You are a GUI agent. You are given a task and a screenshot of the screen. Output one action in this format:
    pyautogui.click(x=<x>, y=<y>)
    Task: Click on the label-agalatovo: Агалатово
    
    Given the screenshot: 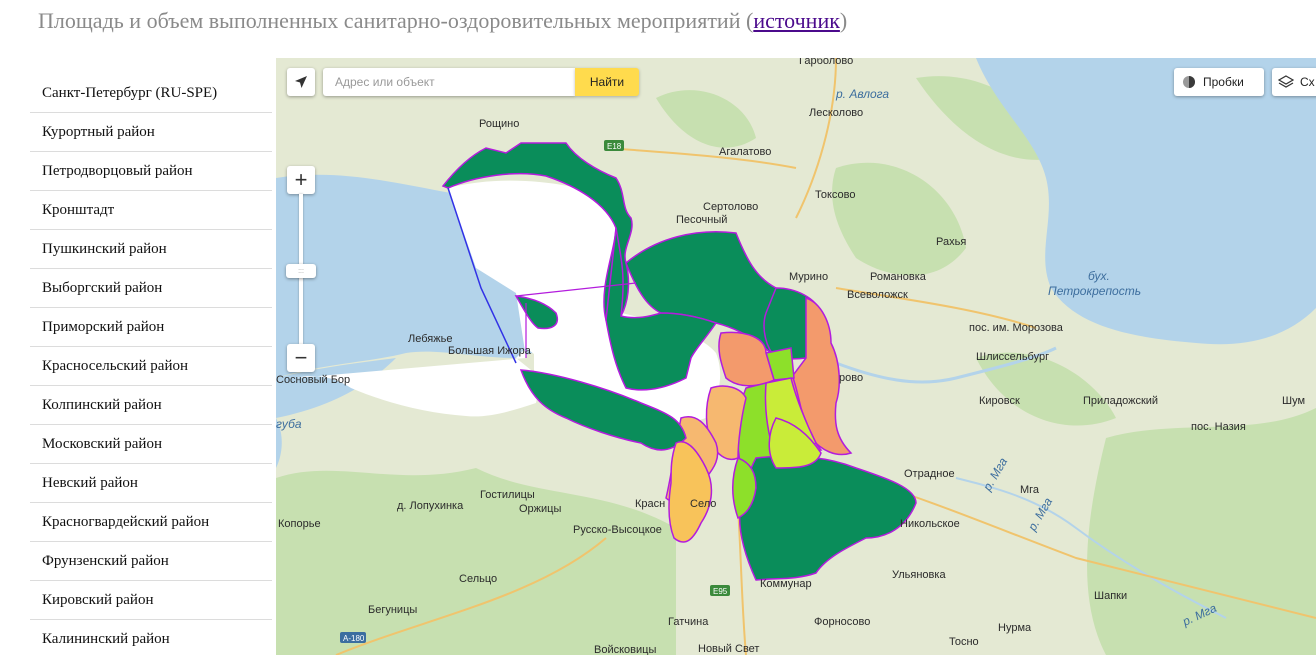 What is the action you would take?
    pyautogui.click(x=745, y=152)
    